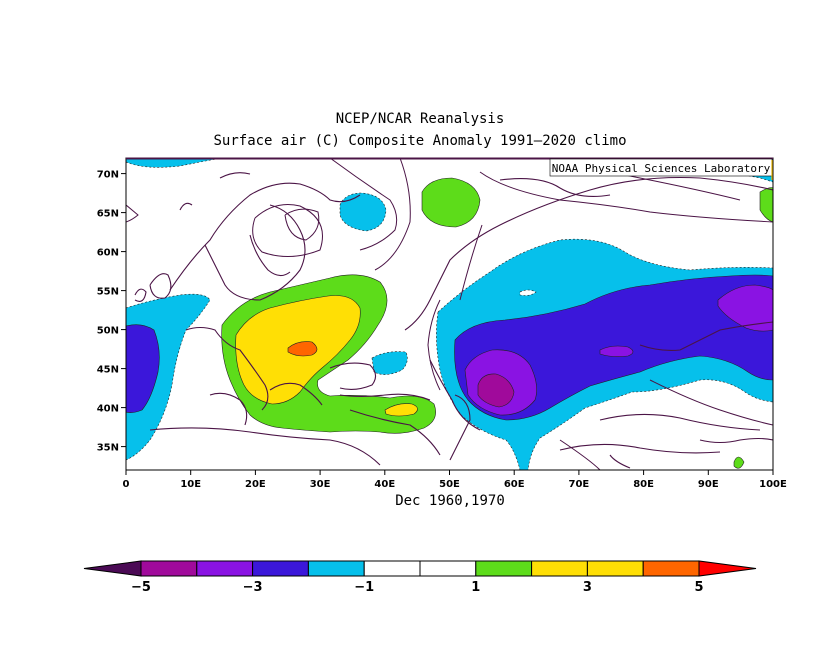 The image size is (840, 650). Describe the element at coordinates (739, 462) in the screenshot. I see `warm-region-tibet` at that location.